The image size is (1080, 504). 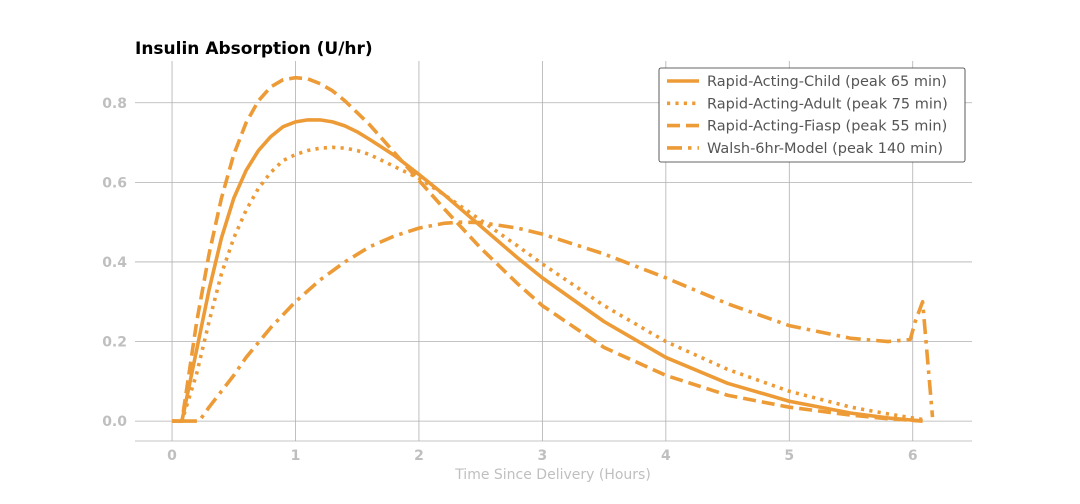 What do you see at coordinates (172, 456) in the screenshot?
I see `x-tick-label: 0` at bounding box center [172, 456].